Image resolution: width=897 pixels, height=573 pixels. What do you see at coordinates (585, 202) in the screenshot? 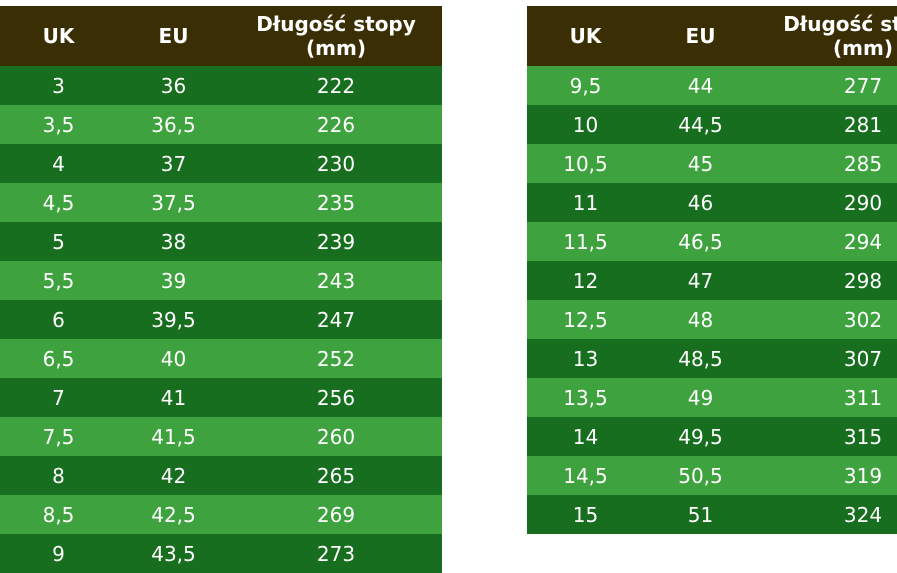
I see `uk-value: 11` at bounding box center [585, 202].